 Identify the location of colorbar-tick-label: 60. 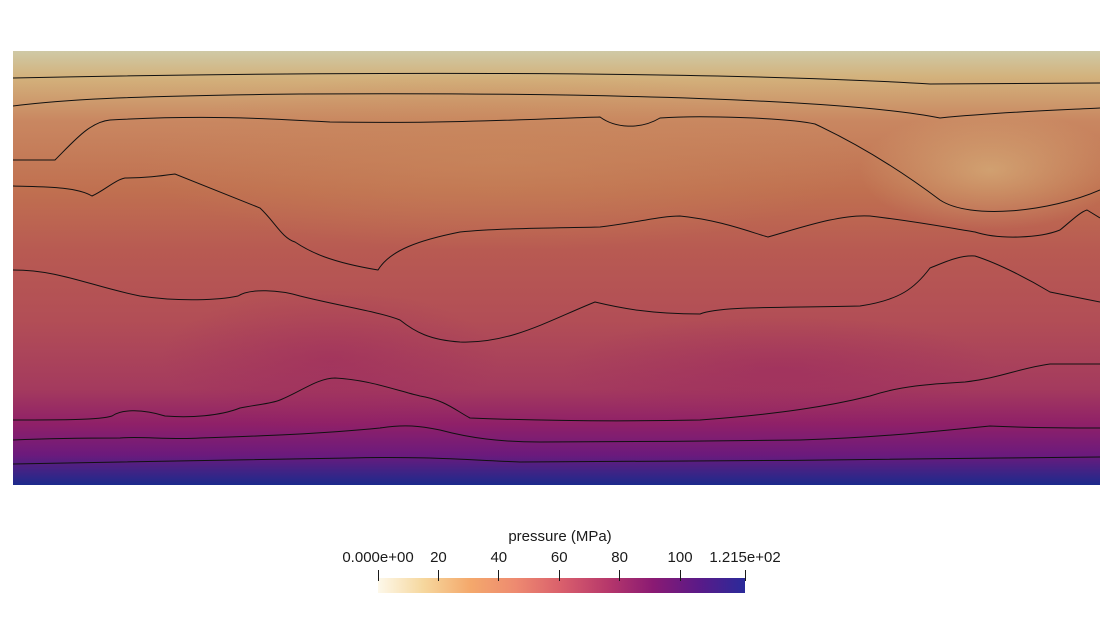
(559, 557).